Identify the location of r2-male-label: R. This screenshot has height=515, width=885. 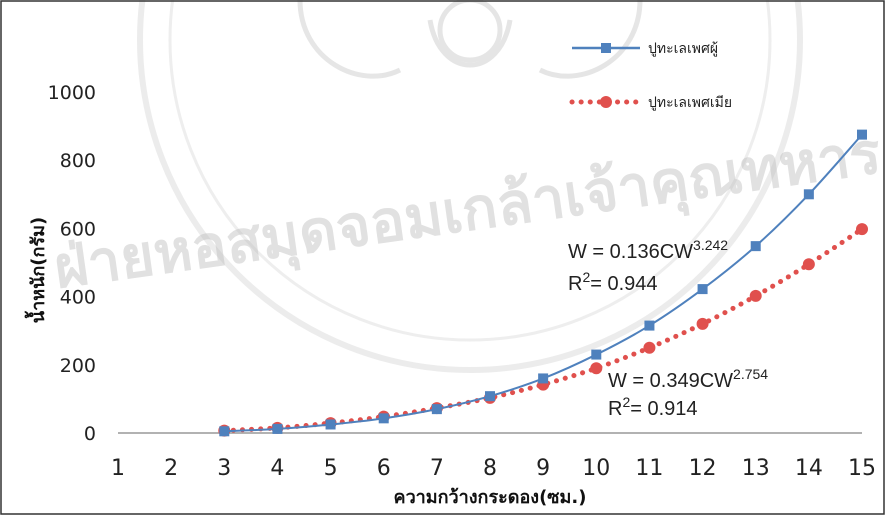
(575, 284).